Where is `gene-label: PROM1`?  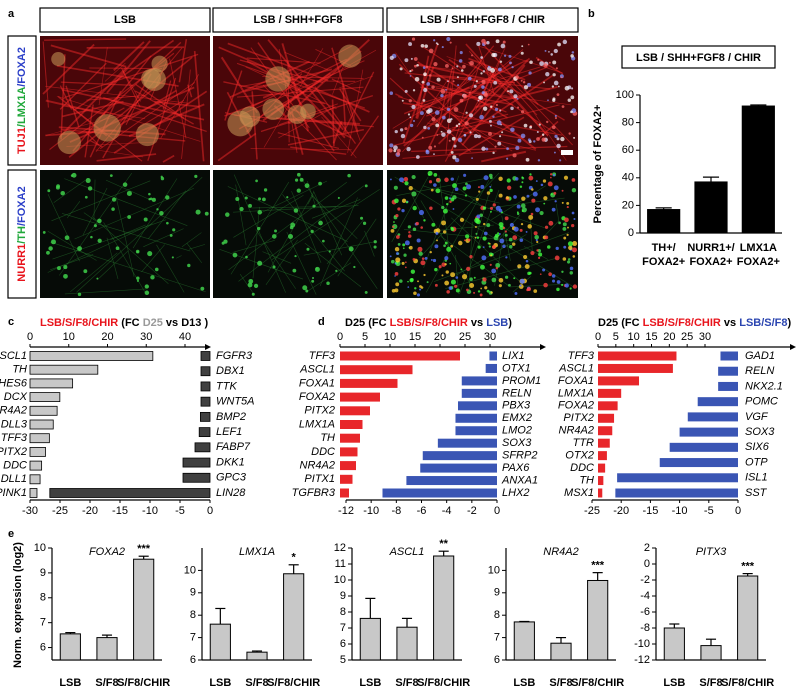
gene-label: PROM1 is located at coordinates (521, 381).